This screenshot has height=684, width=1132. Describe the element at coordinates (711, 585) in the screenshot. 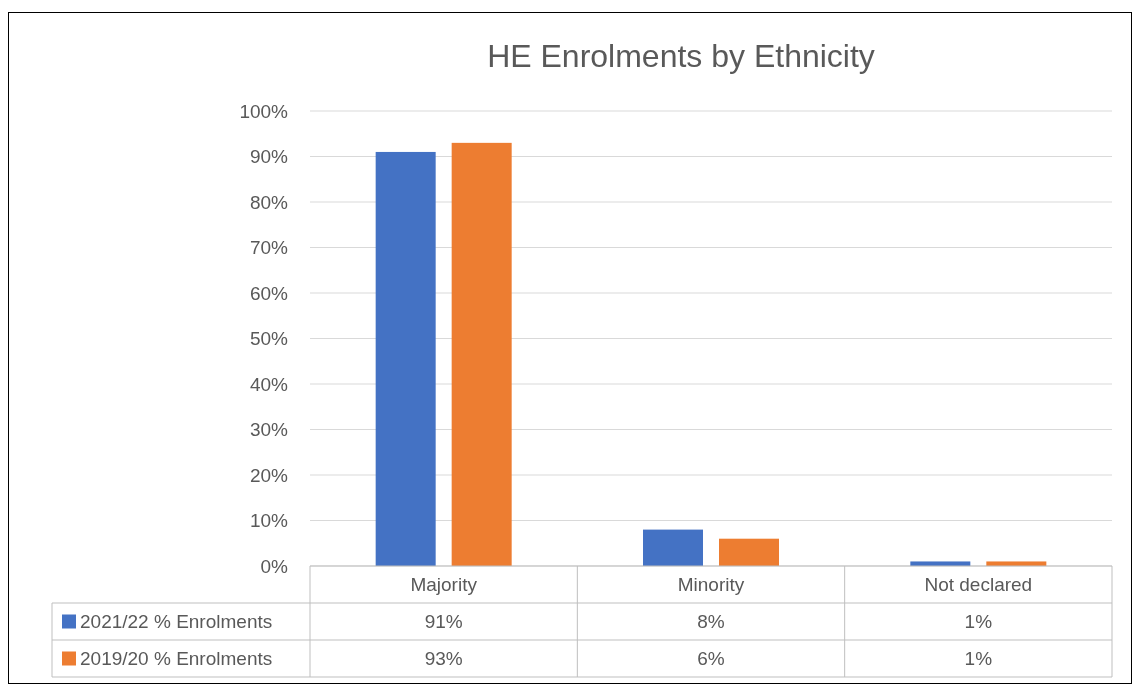

I see `x-tick-label: Minority` at that location.